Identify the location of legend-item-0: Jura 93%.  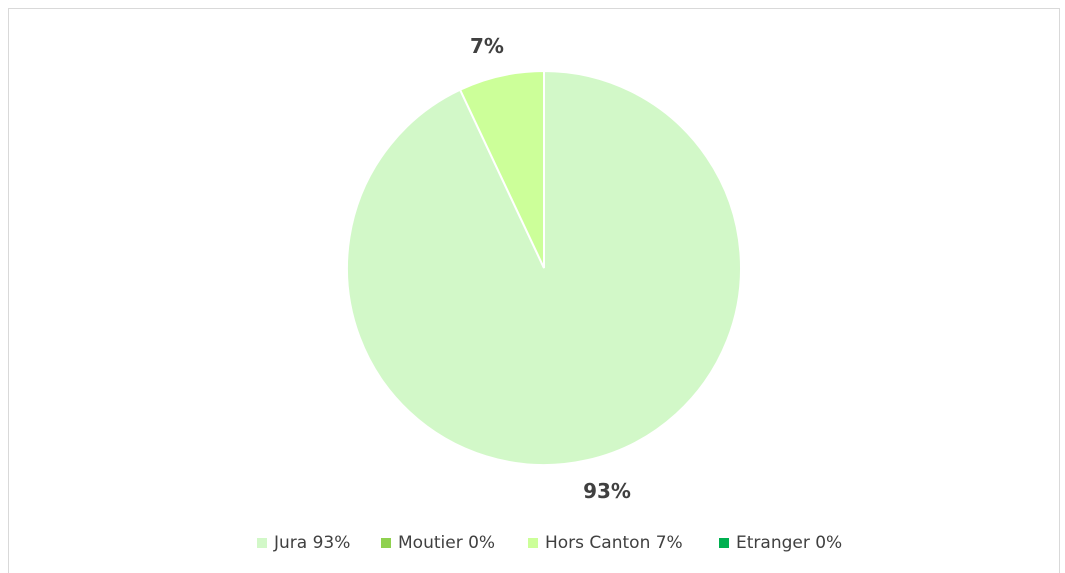
(303, 543).